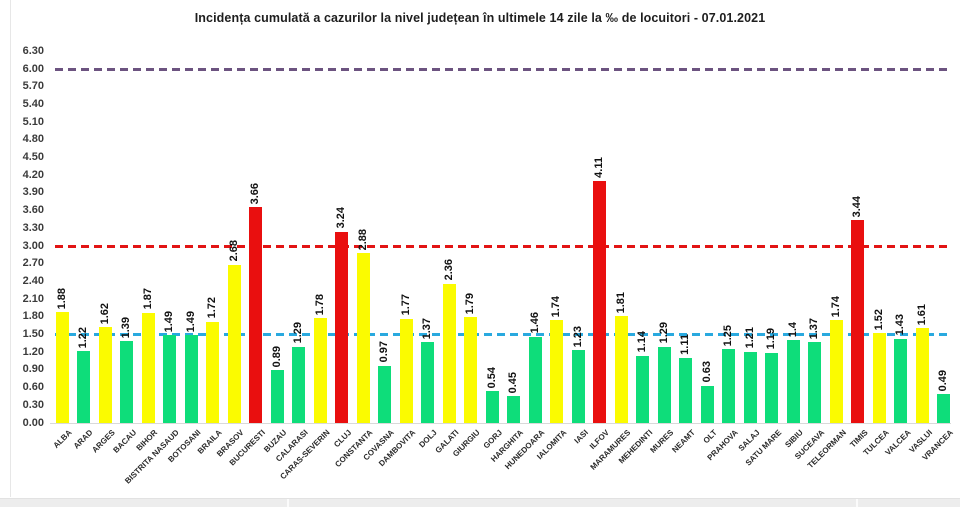  What do you see at coordinates (879, 378) in the screenshot?
I see `bar-tulcea` at bounding box center [879, 378].